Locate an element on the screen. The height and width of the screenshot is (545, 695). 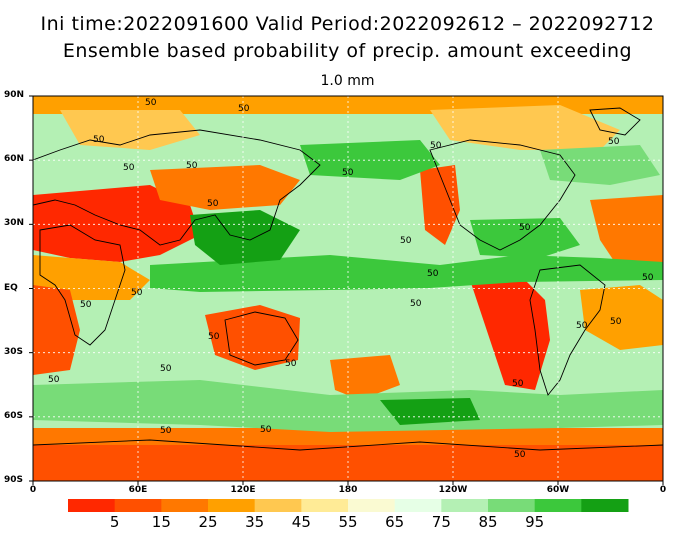
colorbar-label: 25 is located at coordinates (208, 522).